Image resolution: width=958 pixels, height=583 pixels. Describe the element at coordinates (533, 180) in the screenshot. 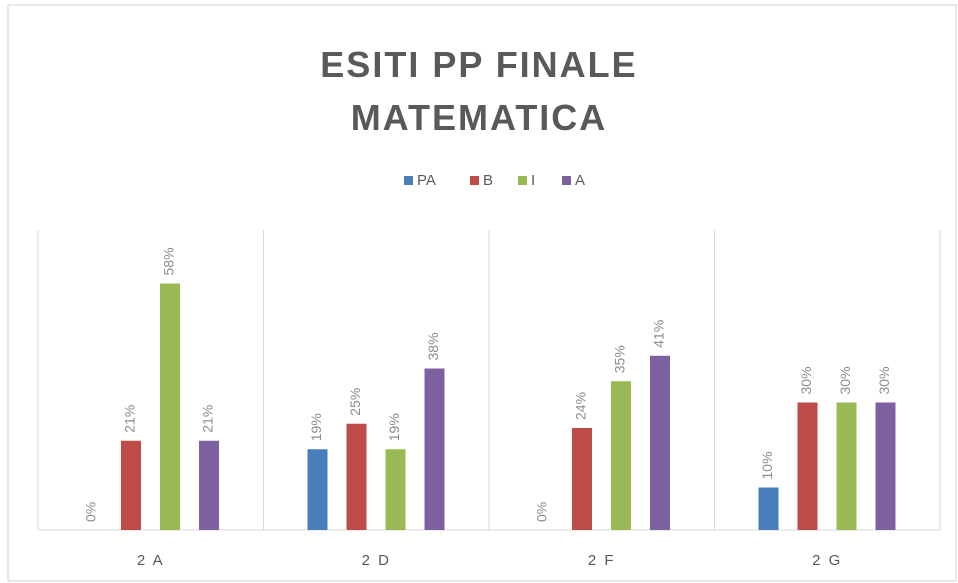

I see `legend-label: I` at that location.